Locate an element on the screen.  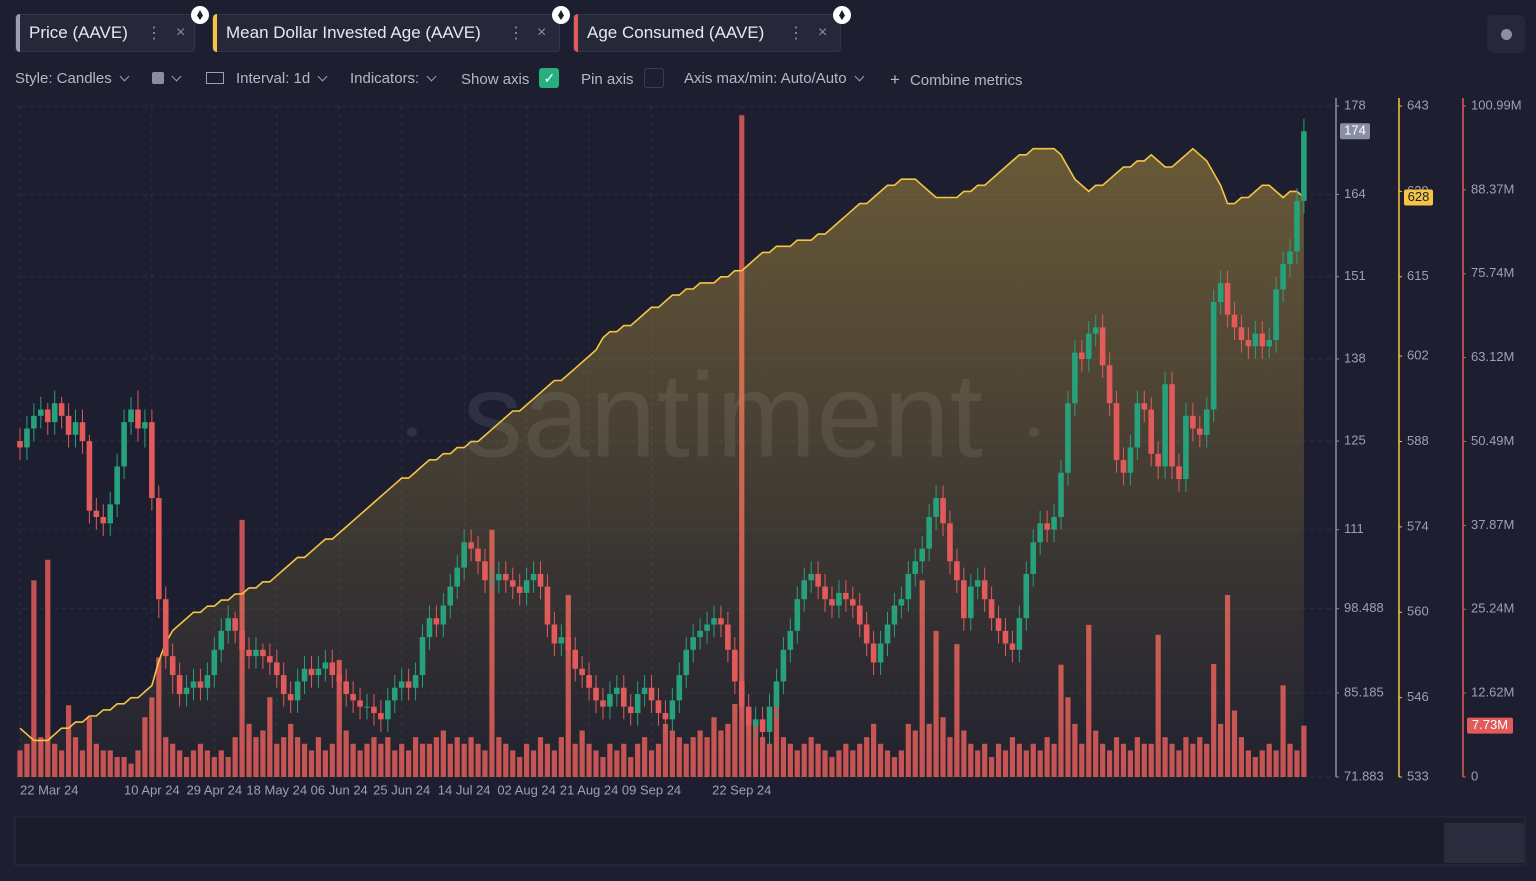
y-tick-label: 100.99M is located at coordinates (1496, 104).